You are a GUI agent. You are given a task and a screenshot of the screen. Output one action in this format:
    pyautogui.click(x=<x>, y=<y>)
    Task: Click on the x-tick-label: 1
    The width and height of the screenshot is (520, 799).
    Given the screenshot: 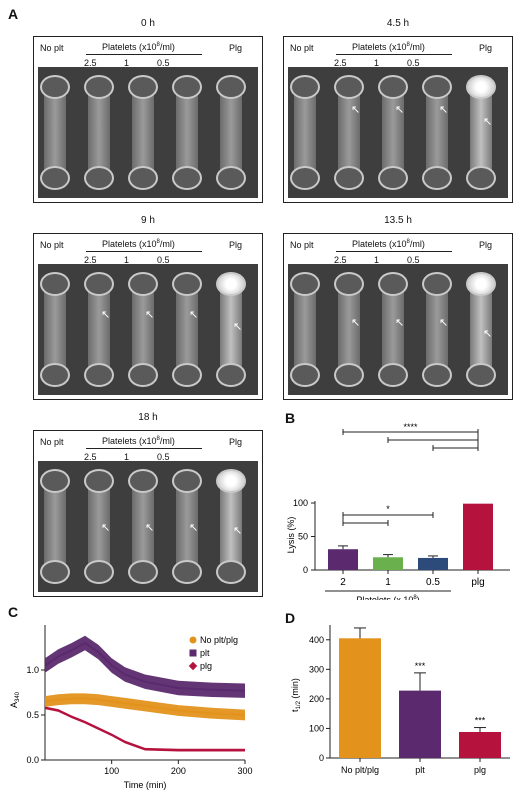 What is the action you would take?
    pyautogui.click(x=388, y=582)
    